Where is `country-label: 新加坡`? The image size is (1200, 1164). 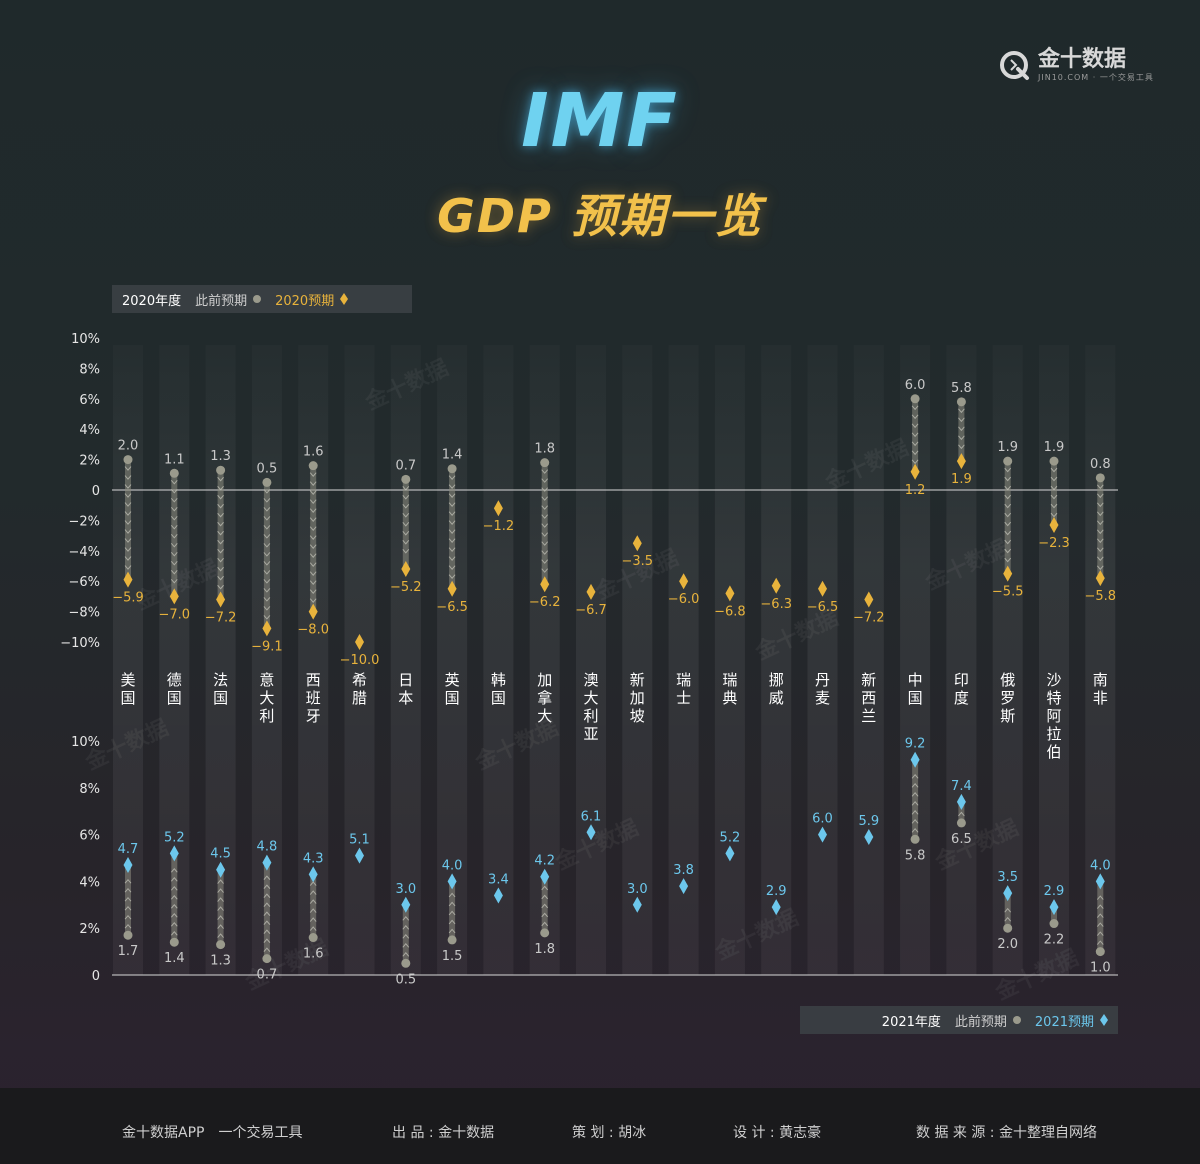
country-label: 新加坡 is located at coordinates (637, 698).